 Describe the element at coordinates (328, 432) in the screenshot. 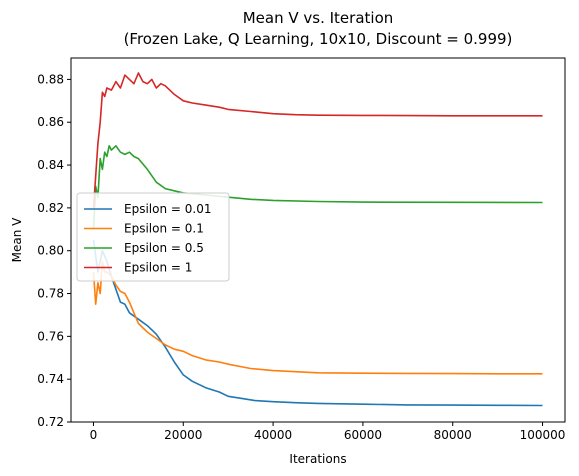

I see `x-axis: 0 20000 40000 60000 80000 100000` at that location.